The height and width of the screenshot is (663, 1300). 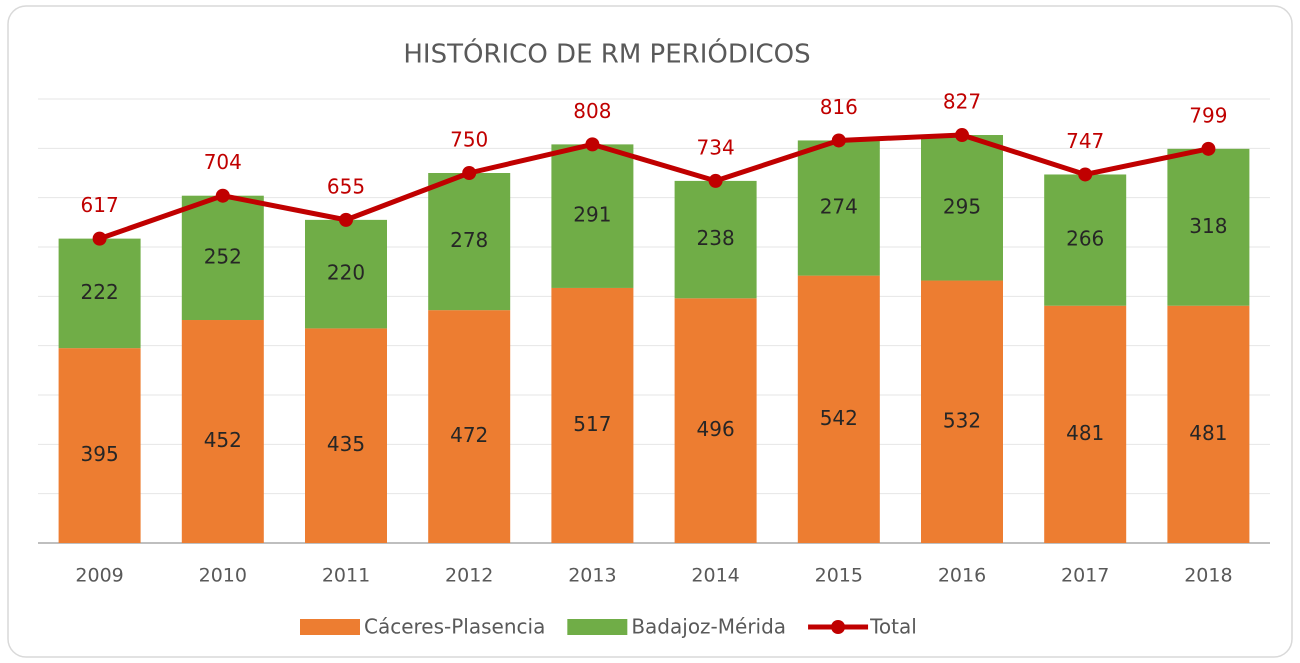 I want to click on data-label: 496, so click(x=716, y=429).